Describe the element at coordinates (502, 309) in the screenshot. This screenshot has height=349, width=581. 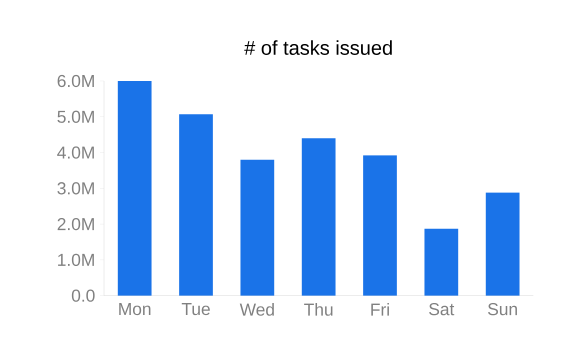
I see `x-tick-label: Sun` at that location.